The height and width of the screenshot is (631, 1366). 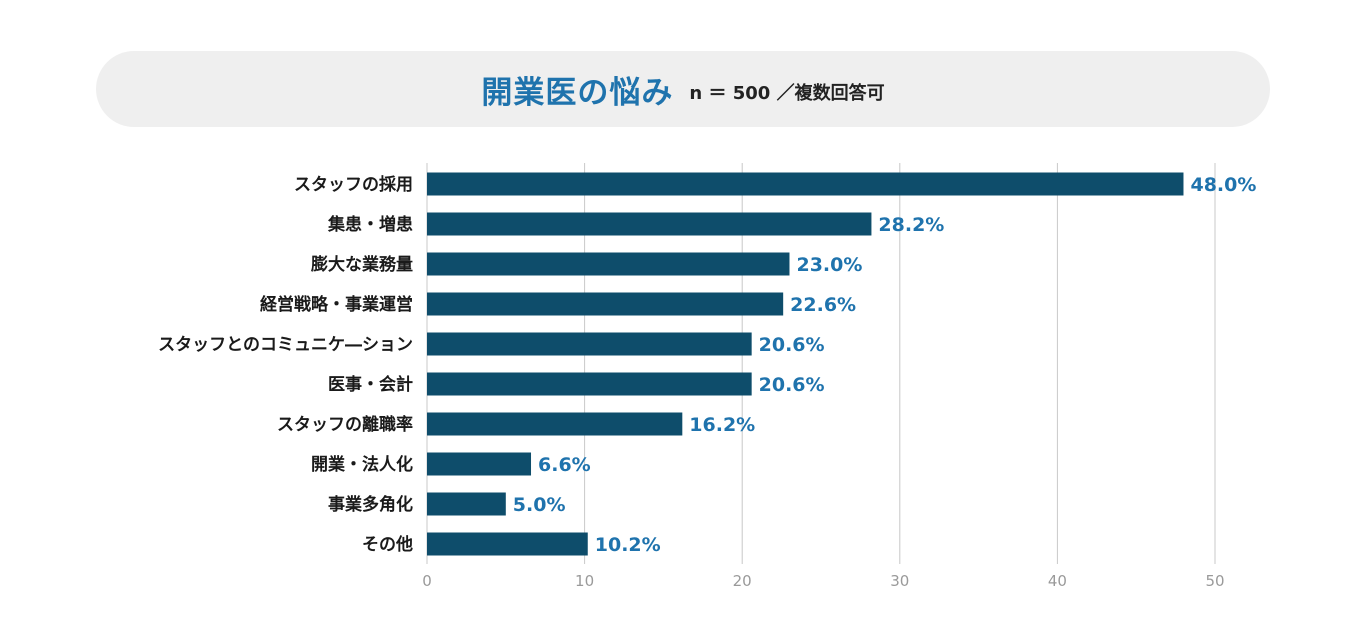 What do you see at coordinates (628, 545) in the screenshot?
I see `value-label: 10.2%` at bounding box center [628, 545].